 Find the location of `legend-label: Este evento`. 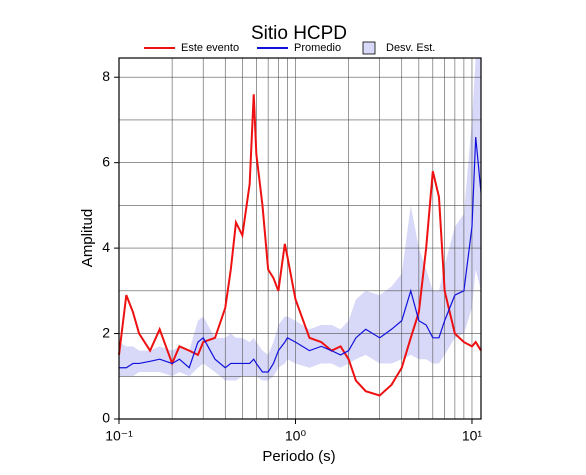

legend-label: Este evento is located at coordinates (210, 48).